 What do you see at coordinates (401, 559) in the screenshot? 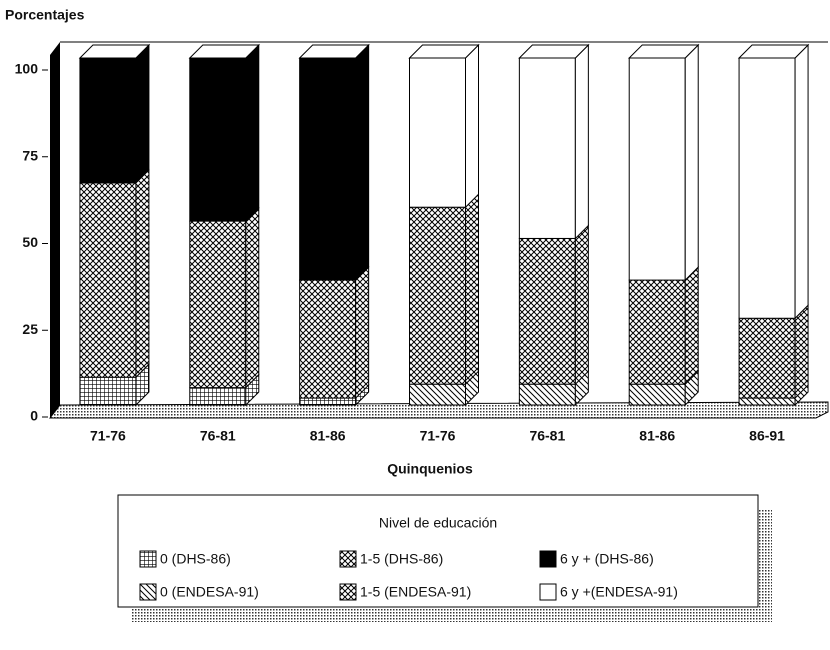
I see `legend-label: 1-5 (DHS-86)` at bounding box center [401, 559].